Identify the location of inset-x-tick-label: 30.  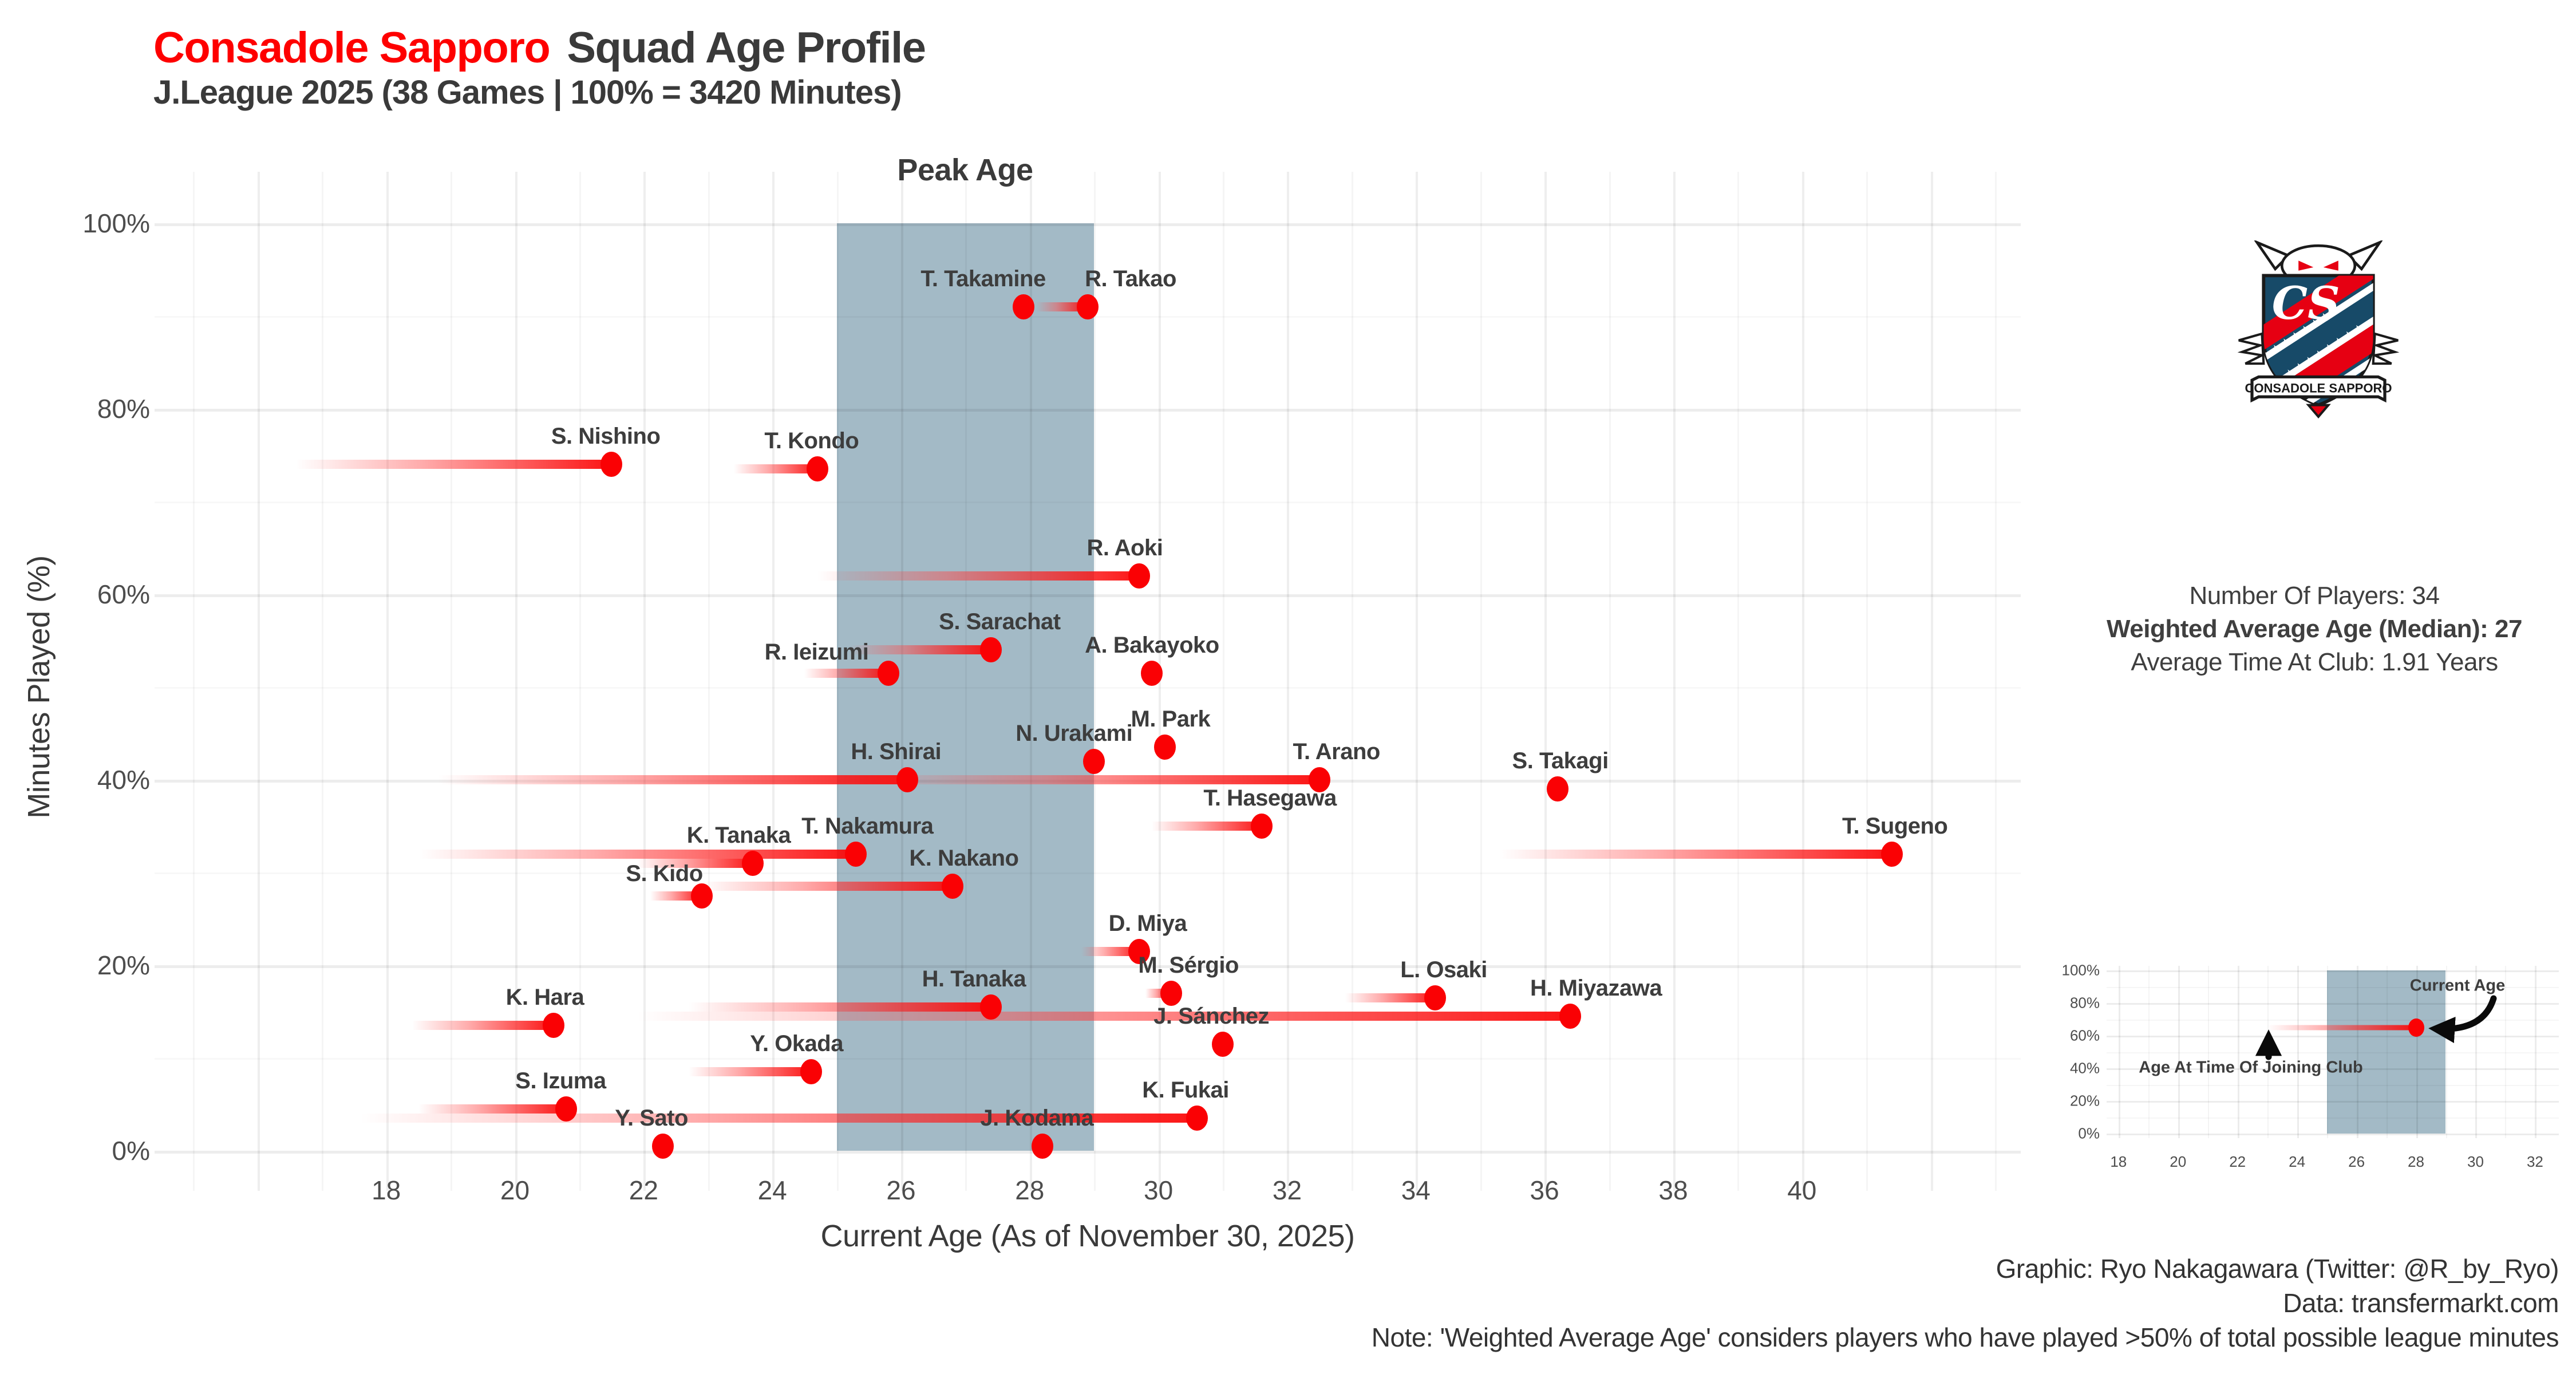
(2475, 1161).